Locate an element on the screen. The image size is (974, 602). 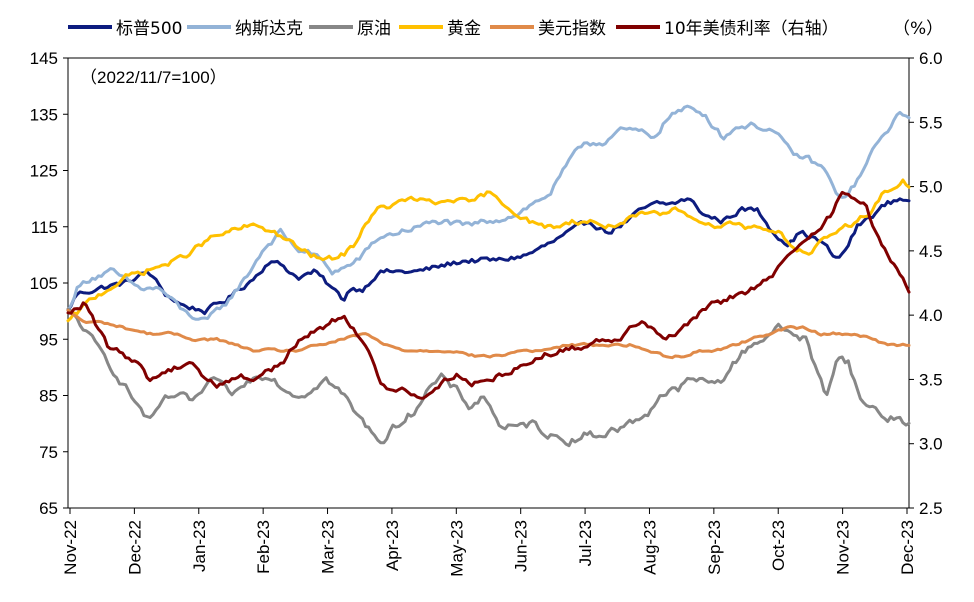
x-tick-label: Mar-23 is located at coordinates (328, 547).